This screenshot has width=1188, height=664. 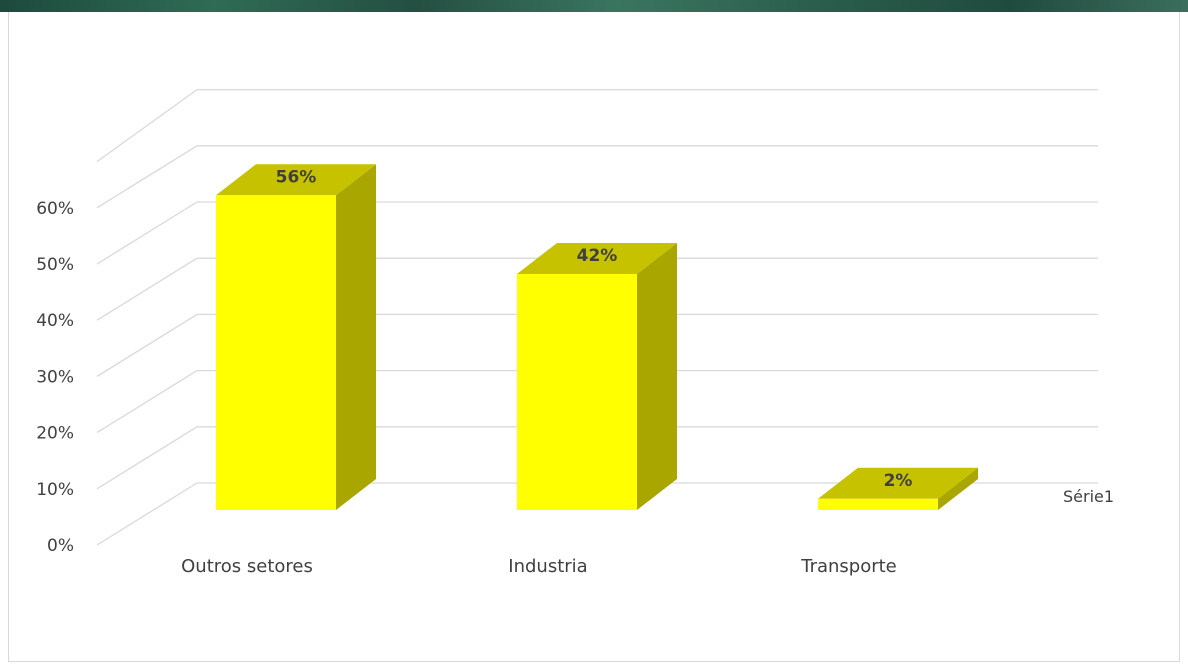 I want to click on y-tick-label: 60%, so click(x=55, y=209).